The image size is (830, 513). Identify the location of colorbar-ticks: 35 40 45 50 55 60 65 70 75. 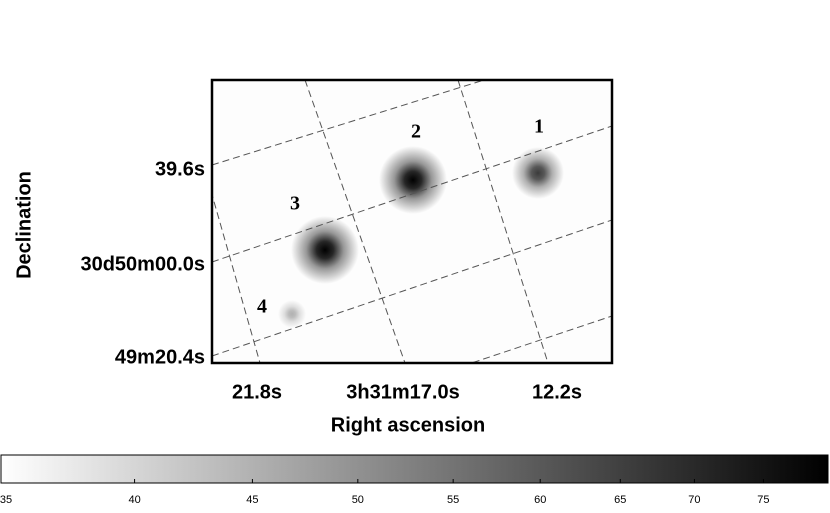
(385, 492).